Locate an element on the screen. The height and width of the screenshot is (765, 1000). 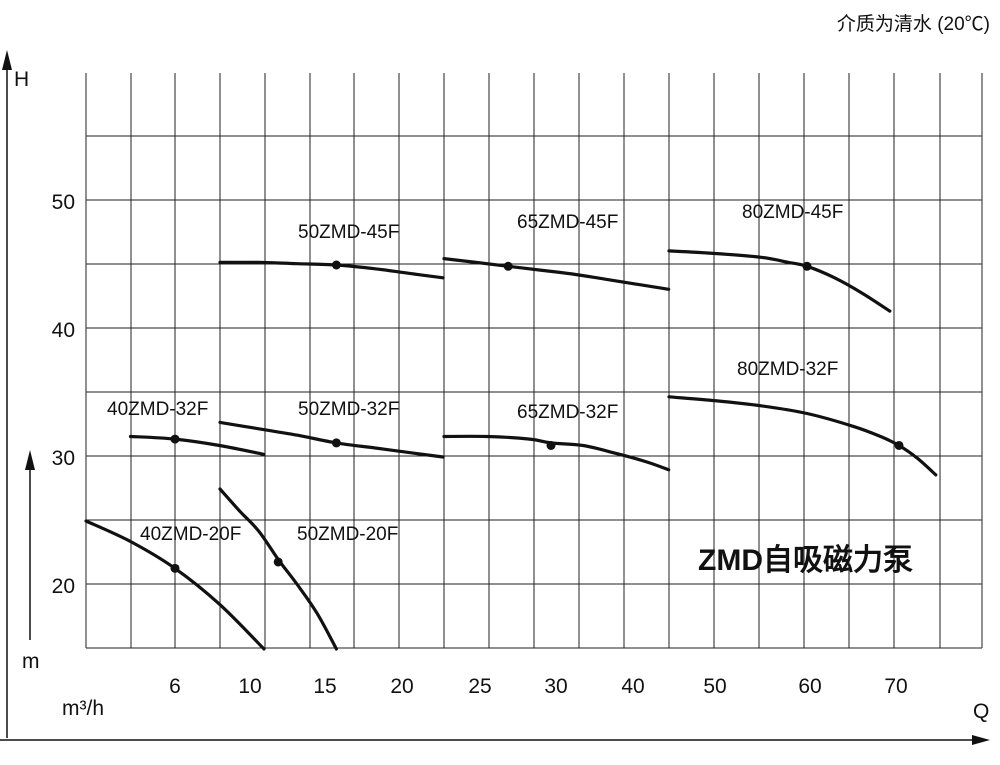
curve-65zmd-32f is located at coordinates (556, 453).